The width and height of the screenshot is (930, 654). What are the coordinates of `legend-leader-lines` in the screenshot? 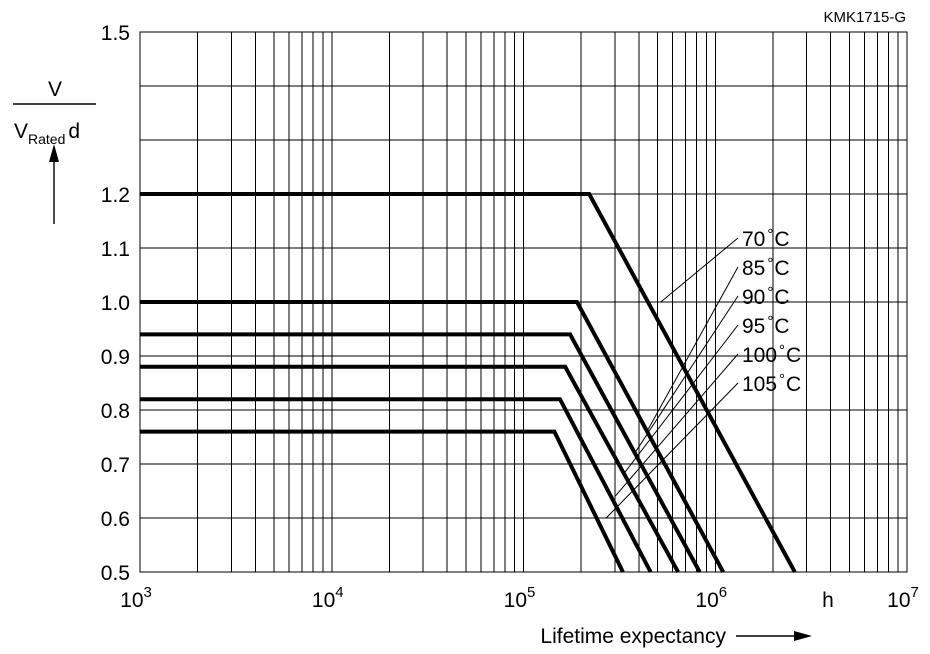 It's located at (672, 378).